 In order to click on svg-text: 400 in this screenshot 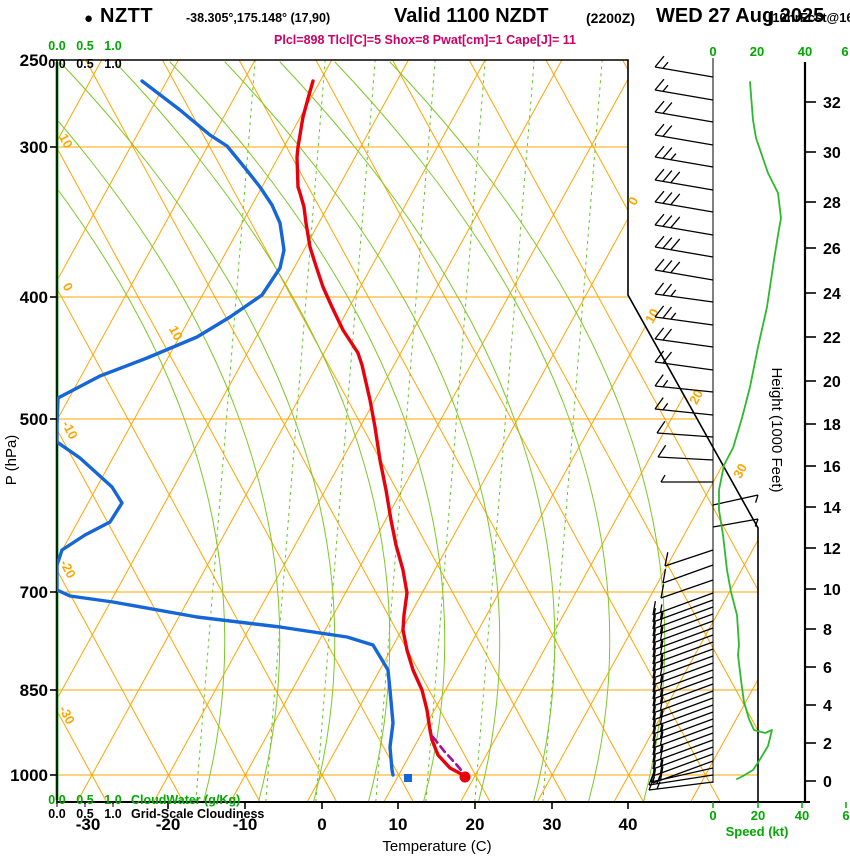, I will do `click(34, 297)`.